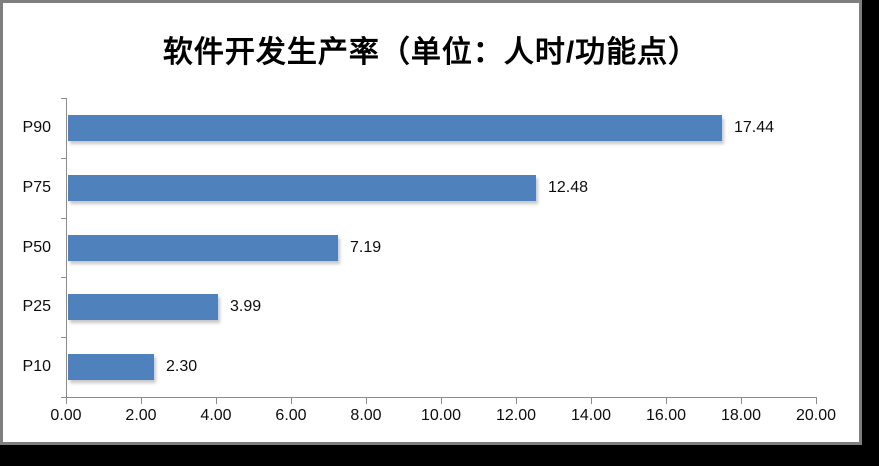  Describe the element at coordinates (36, 306) in the screenshot. I see `category-label: P25` at that location.